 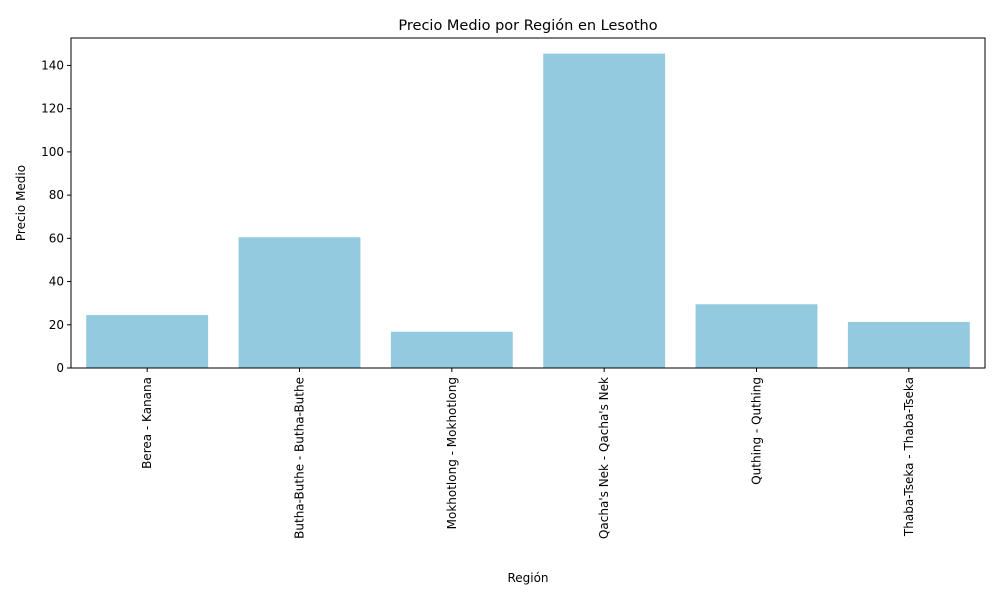 I want to click on x-tick-label: Mokhotlong - Mokhotlong, so click(x=452, y=453).